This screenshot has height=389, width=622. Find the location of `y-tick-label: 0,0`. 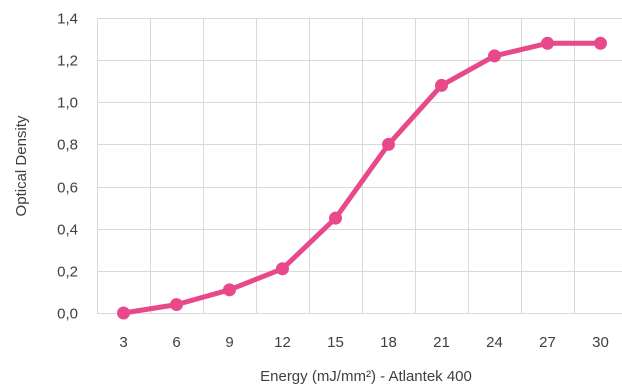

y-tick-label: 0,0 is located at coordinates (67, 314).